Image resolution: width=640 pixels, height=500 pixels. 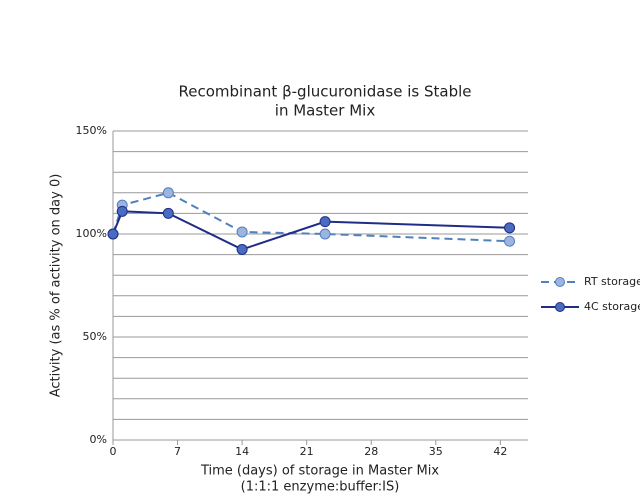 What do you see at coordinates (307, 451) in the screenshot?
I see `x-tick-label: 21` at bounding box center [307, 451].